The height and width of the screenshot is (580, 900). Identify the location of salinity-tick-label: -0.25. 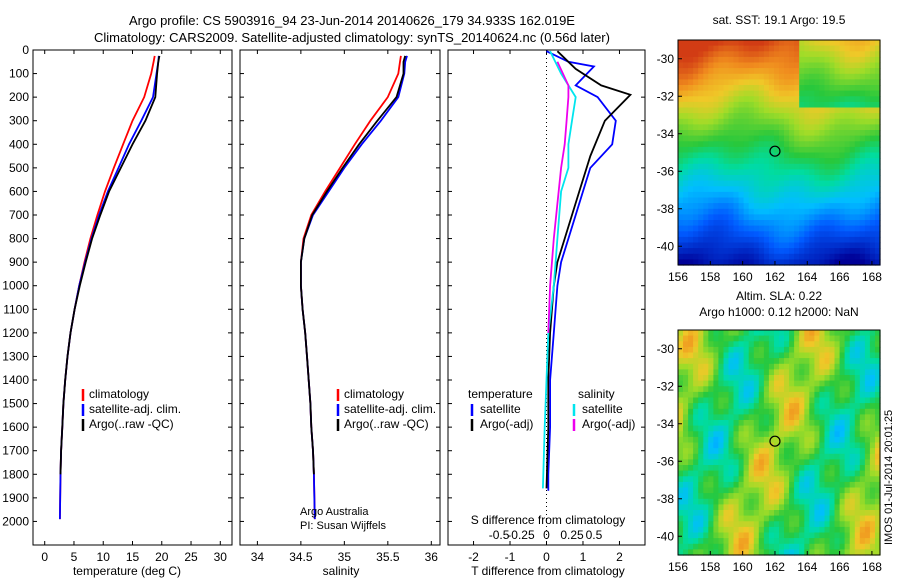
(521, 535).